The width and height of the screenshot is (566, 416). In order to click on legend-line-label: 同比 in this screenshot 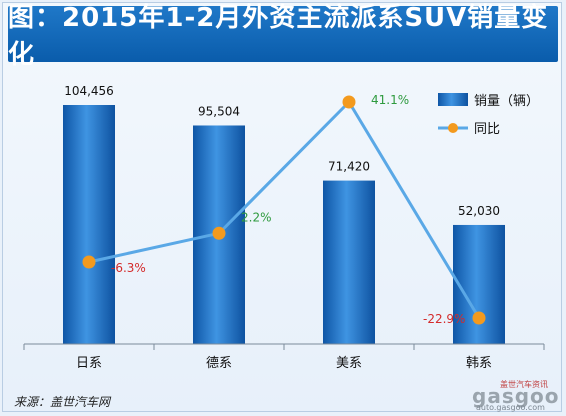, I will do `click(487, 129)`.